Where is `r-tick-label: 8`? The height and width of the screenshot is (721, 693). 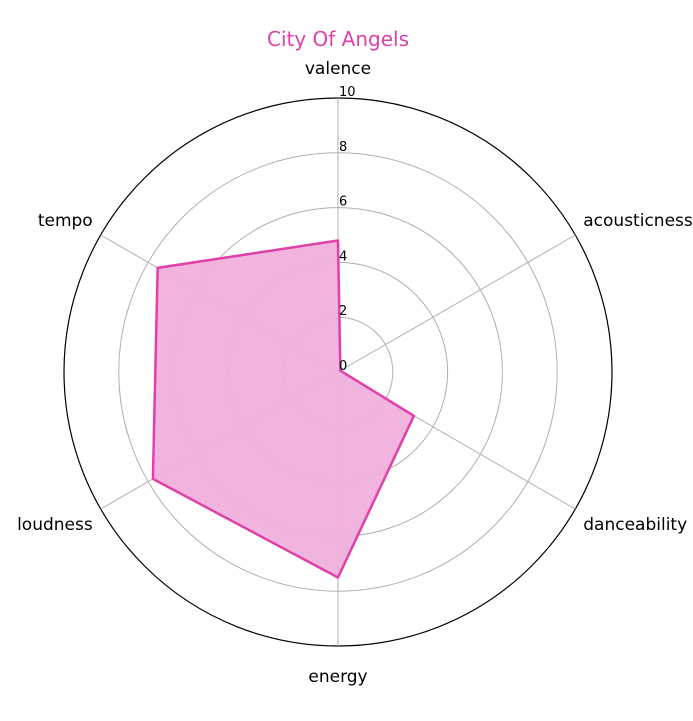 r-tick-label: 8 is located at coordinates (343, 147).